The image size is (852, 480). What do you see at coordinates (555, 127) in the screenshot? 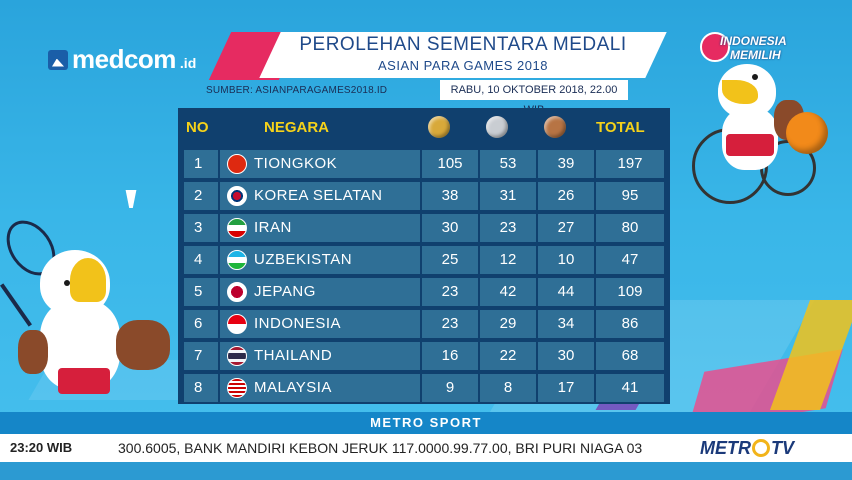
I see `bronze-medal-icon` at bounding box center [555, 127].